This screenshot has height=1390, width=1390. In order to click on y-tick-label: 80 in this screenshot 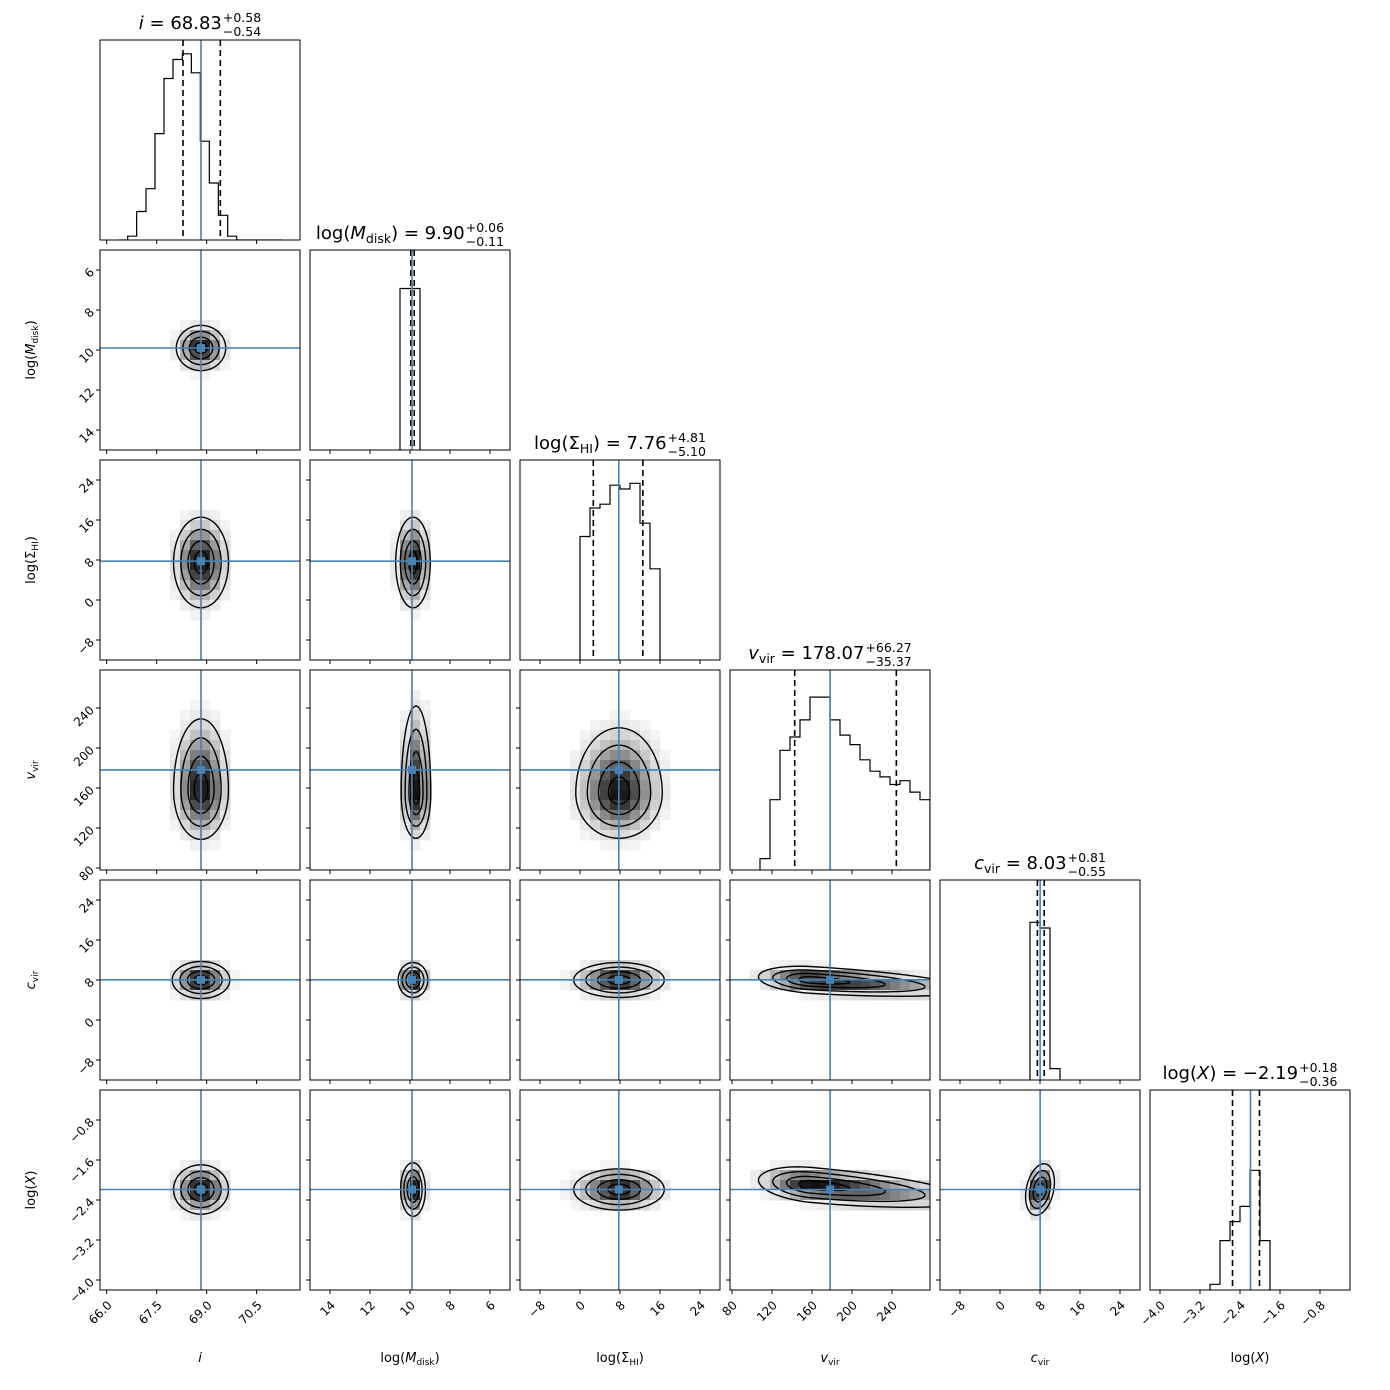, I will do `click(86, 873)`.